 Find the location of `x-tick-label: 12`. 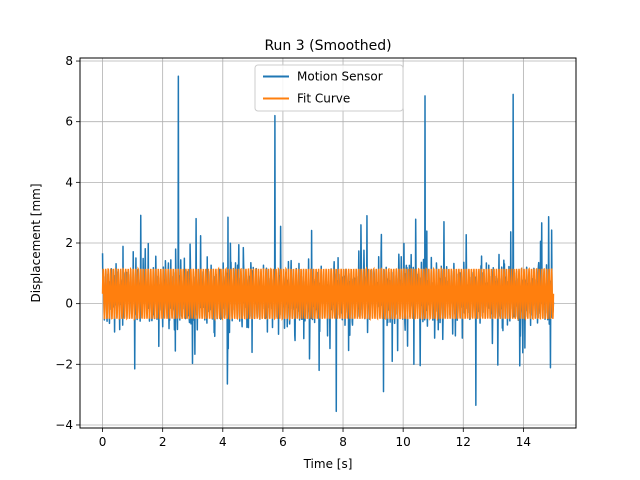

x-tick-label: 12 is located at coordinates (463, 442).